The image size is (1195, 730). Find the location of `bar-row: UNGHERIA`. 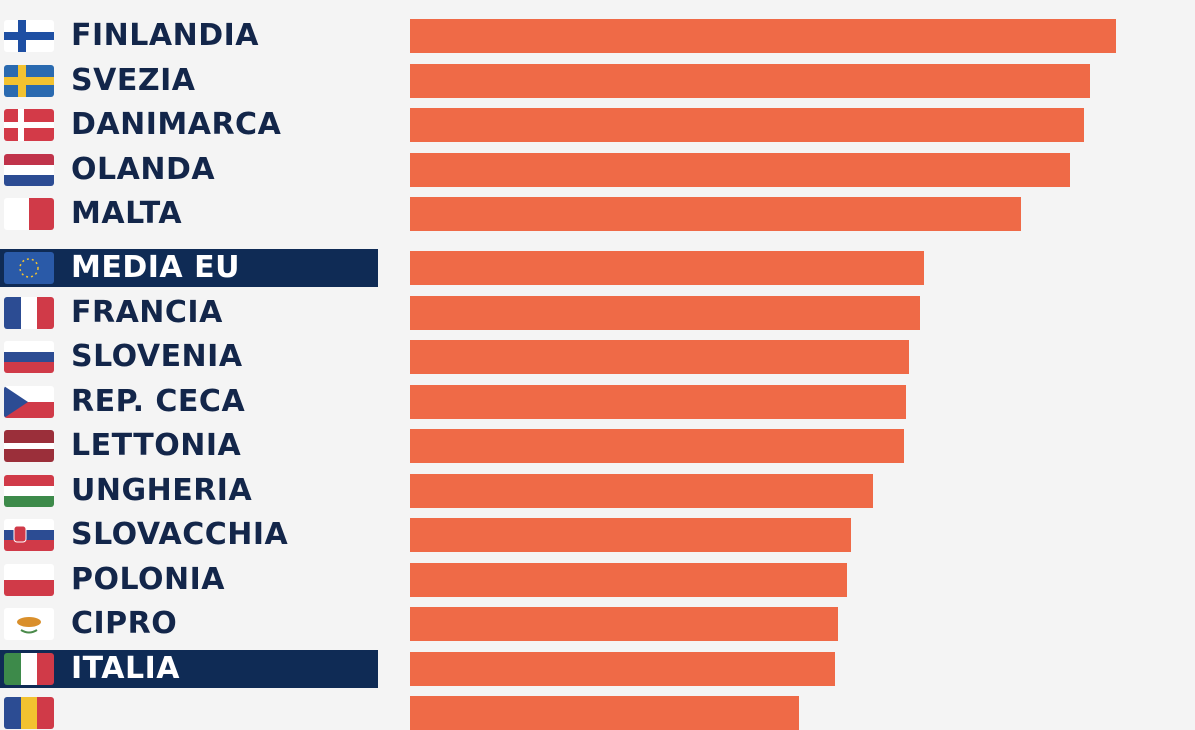

bar-row: UNGHERIA is located at coordinates (597, 490).